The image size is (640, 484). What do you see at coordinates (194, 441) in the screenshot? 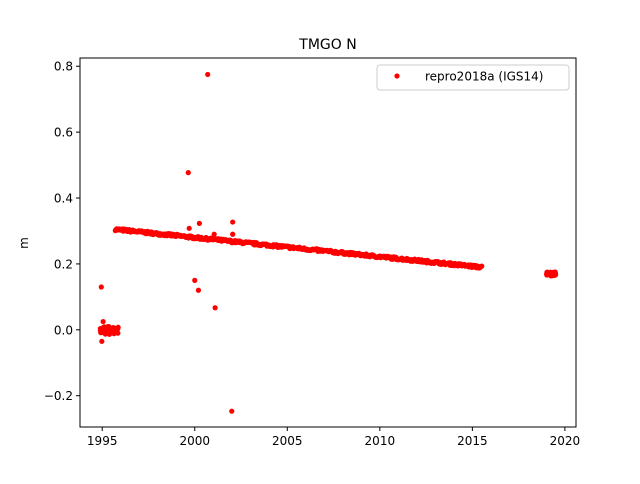
I see `x-tick-label: 2000` at bounding box center [194, 441].